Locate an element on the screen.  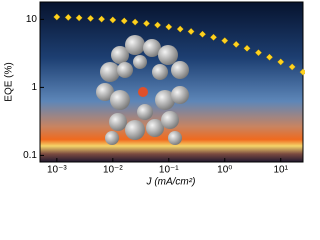
y-tick-label: 0.1 is located at coordinates (30, 155).